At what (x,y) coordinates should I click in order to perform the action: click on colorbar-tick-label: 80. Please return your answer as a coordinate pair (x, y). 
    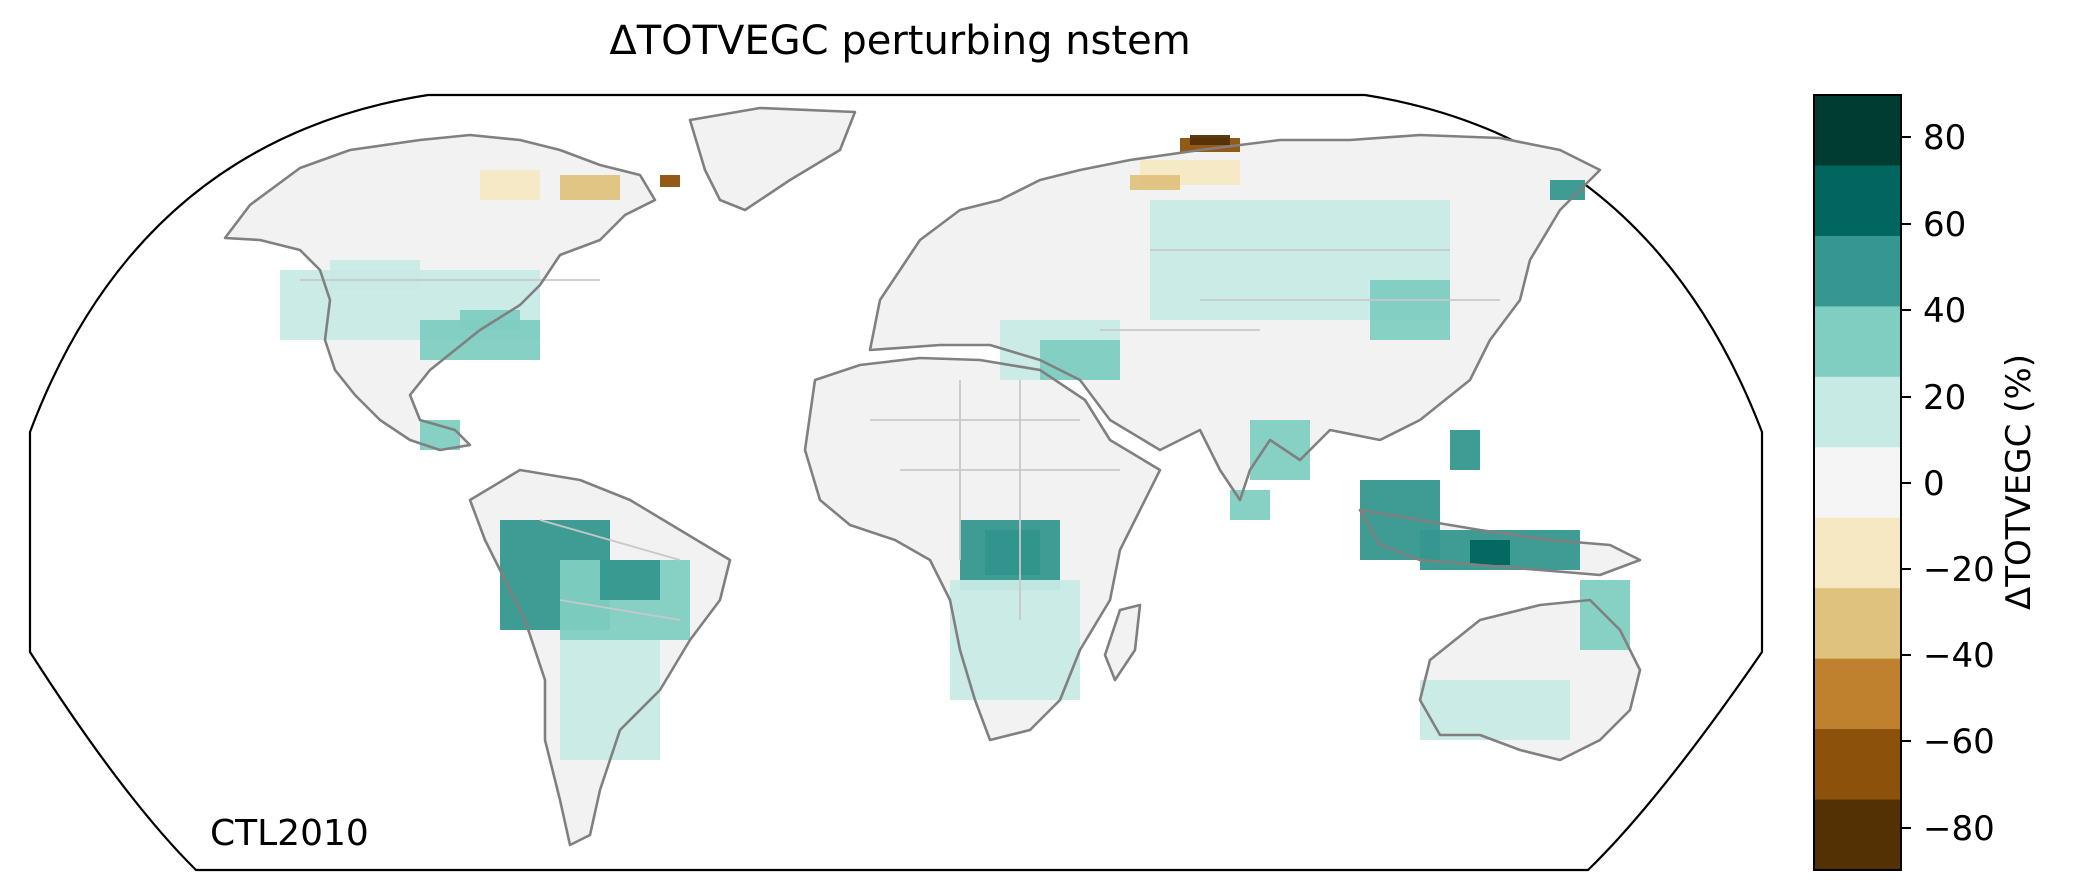
    Looking at the image, I should click on (1944, 138).